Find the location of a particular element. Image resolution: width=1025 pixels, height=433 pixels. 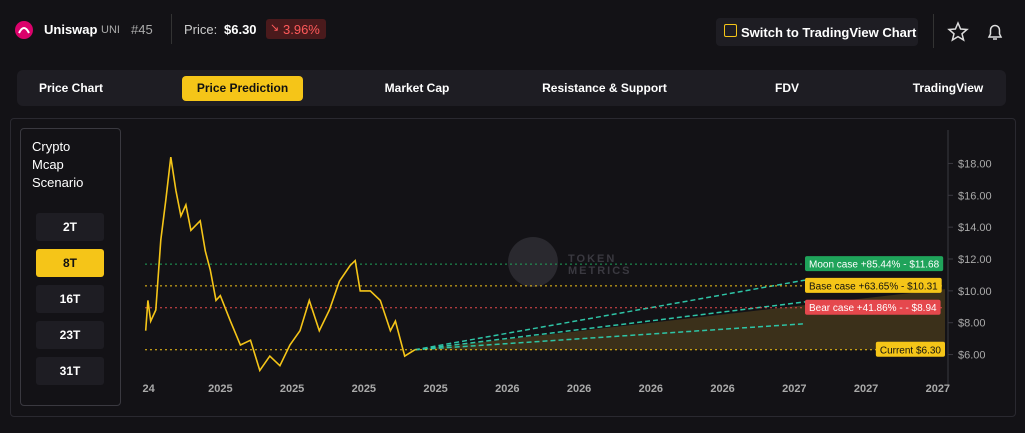

y-tick-label: $10.00 is located at coordinates (975, 292).